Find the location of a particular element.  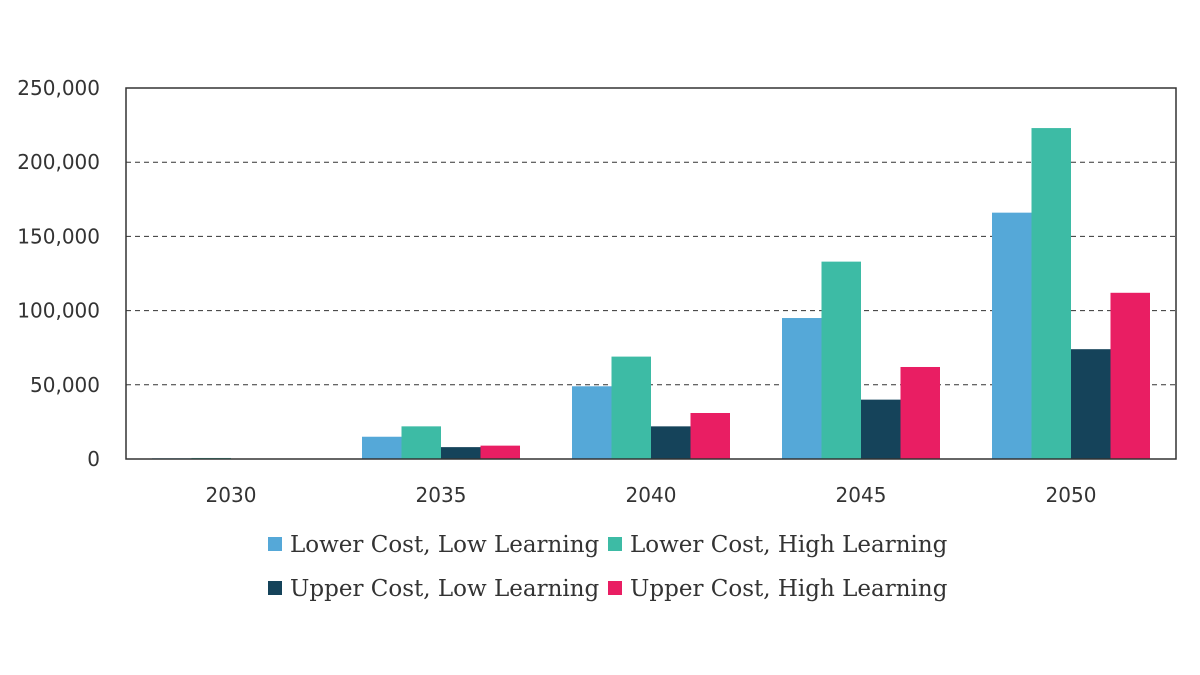

x-tick-label: 2050 is located at coordinates (1071, 495).